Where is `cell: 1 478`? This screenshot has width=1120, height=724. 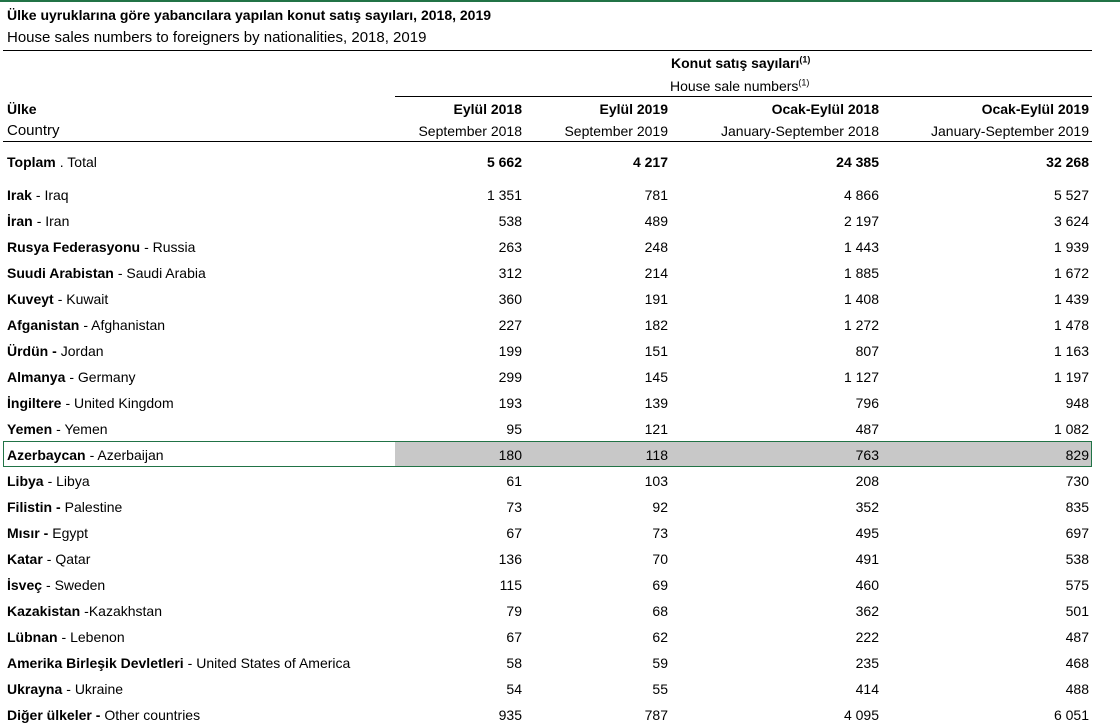 cell: 1 478 is located at coordinates (1071, 325).